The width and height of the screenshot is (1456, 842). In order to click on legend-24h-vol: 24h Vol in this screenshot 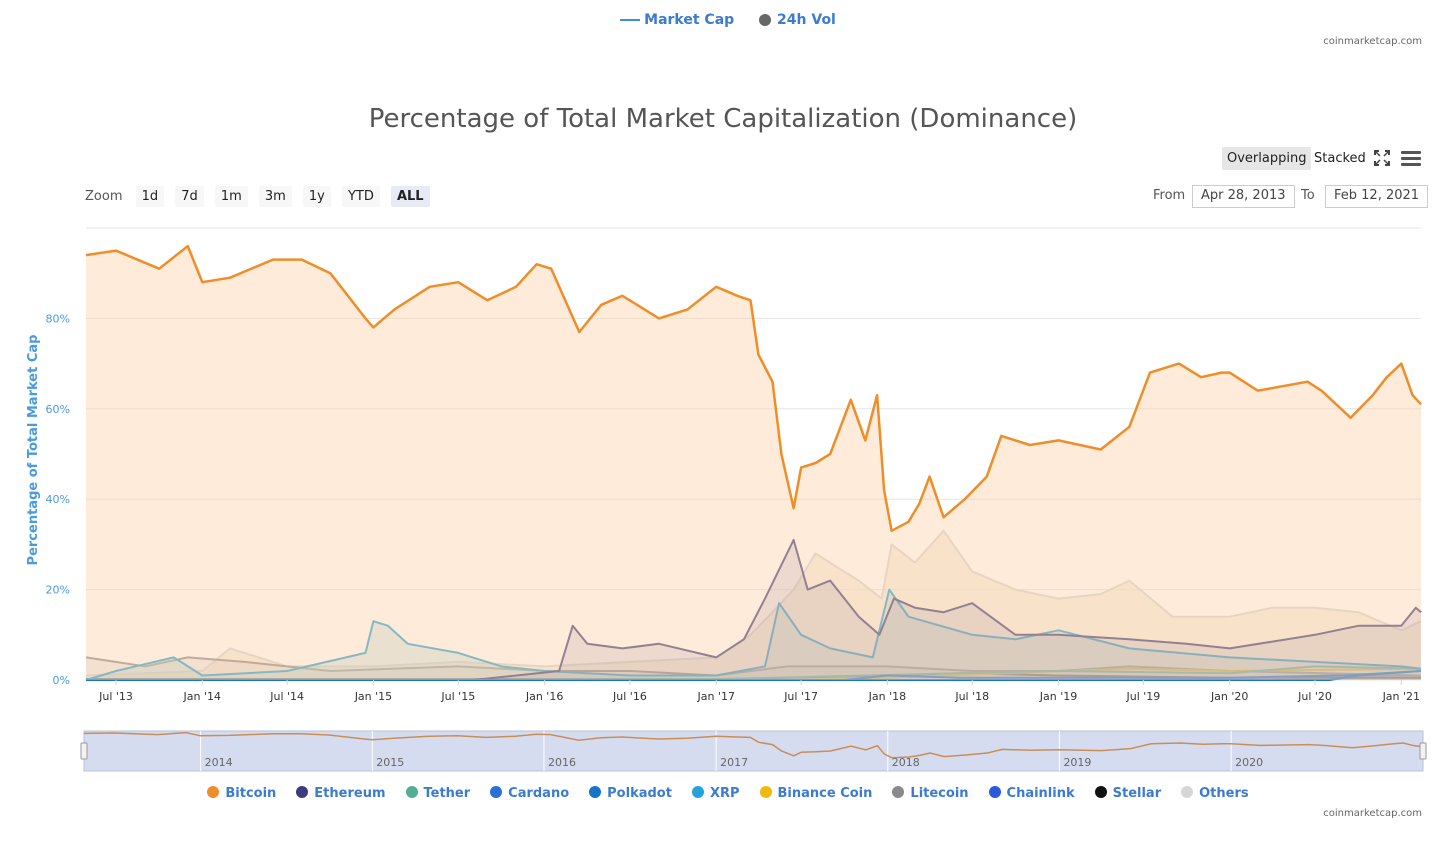, I will do `click(797, 20)`.